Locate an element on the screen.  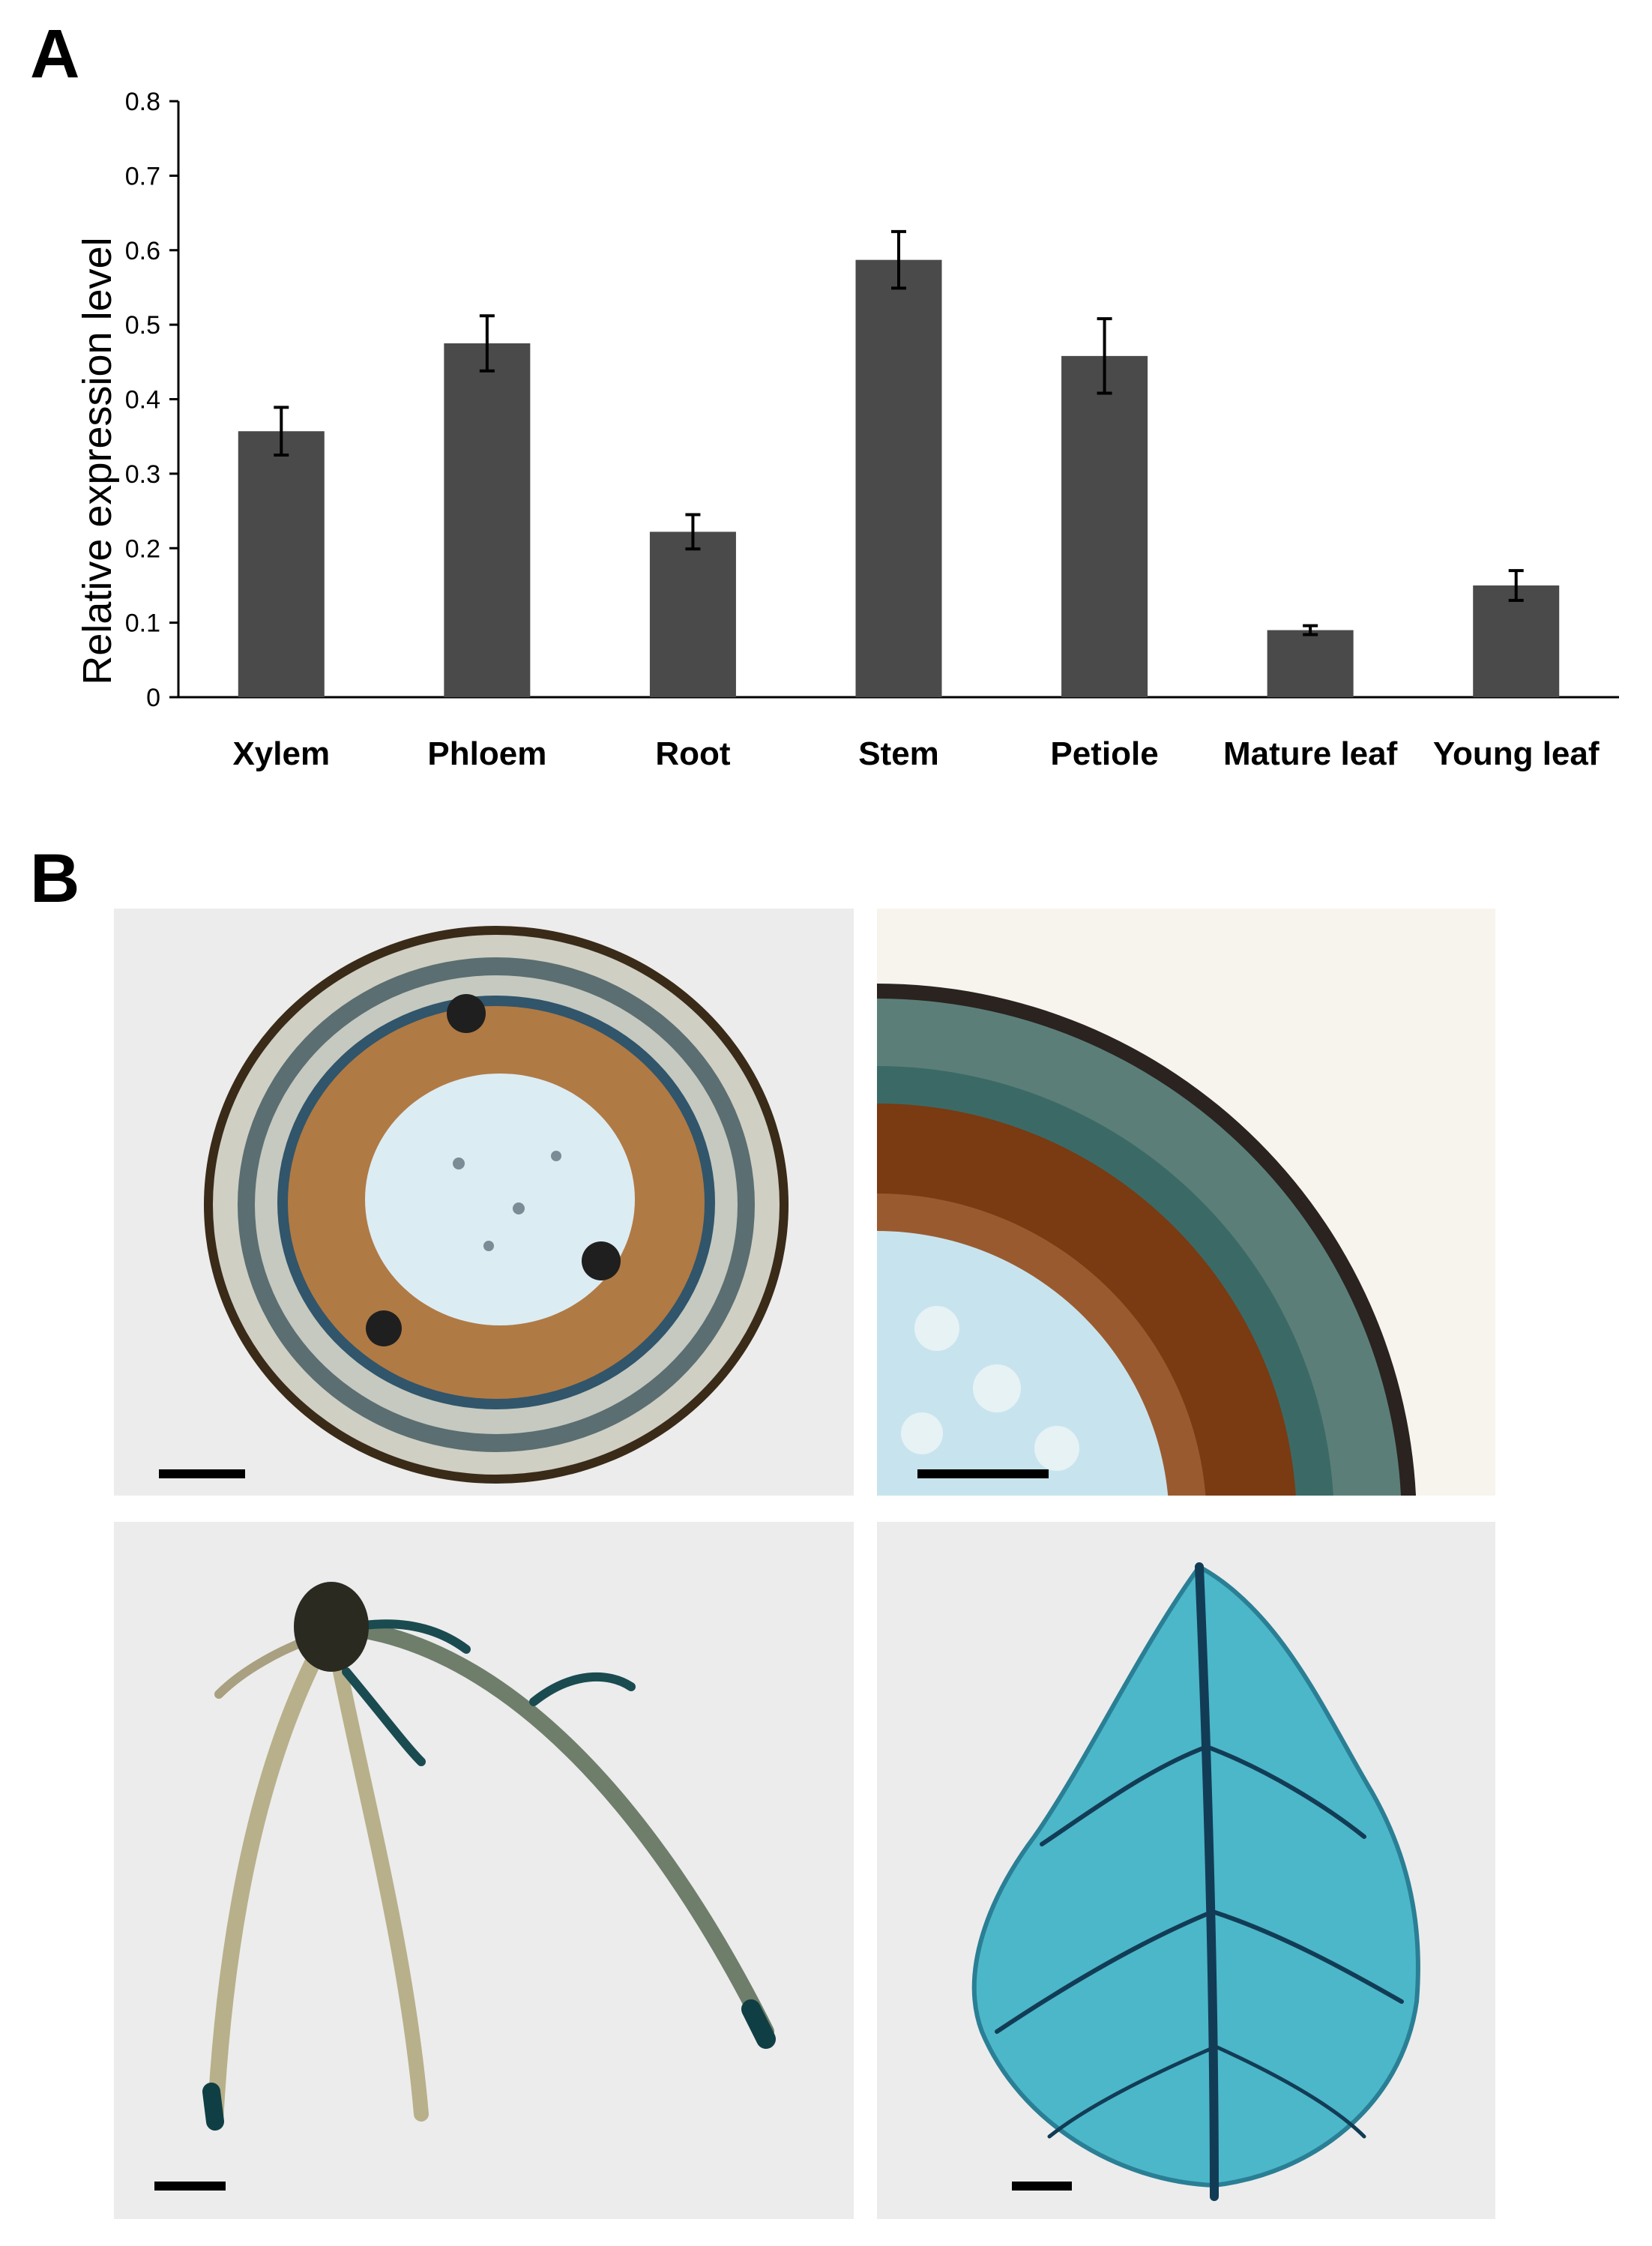
y-tick-label: 0.3 is located at coordinates (142, 475).